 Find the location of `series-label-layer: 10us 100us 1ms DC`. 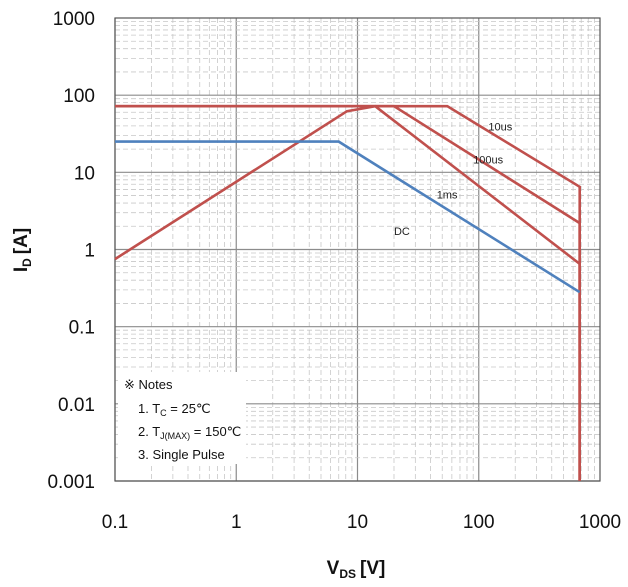

series-label-layer: 10us 100us 1ms DC is located at coordinates (453, 179).